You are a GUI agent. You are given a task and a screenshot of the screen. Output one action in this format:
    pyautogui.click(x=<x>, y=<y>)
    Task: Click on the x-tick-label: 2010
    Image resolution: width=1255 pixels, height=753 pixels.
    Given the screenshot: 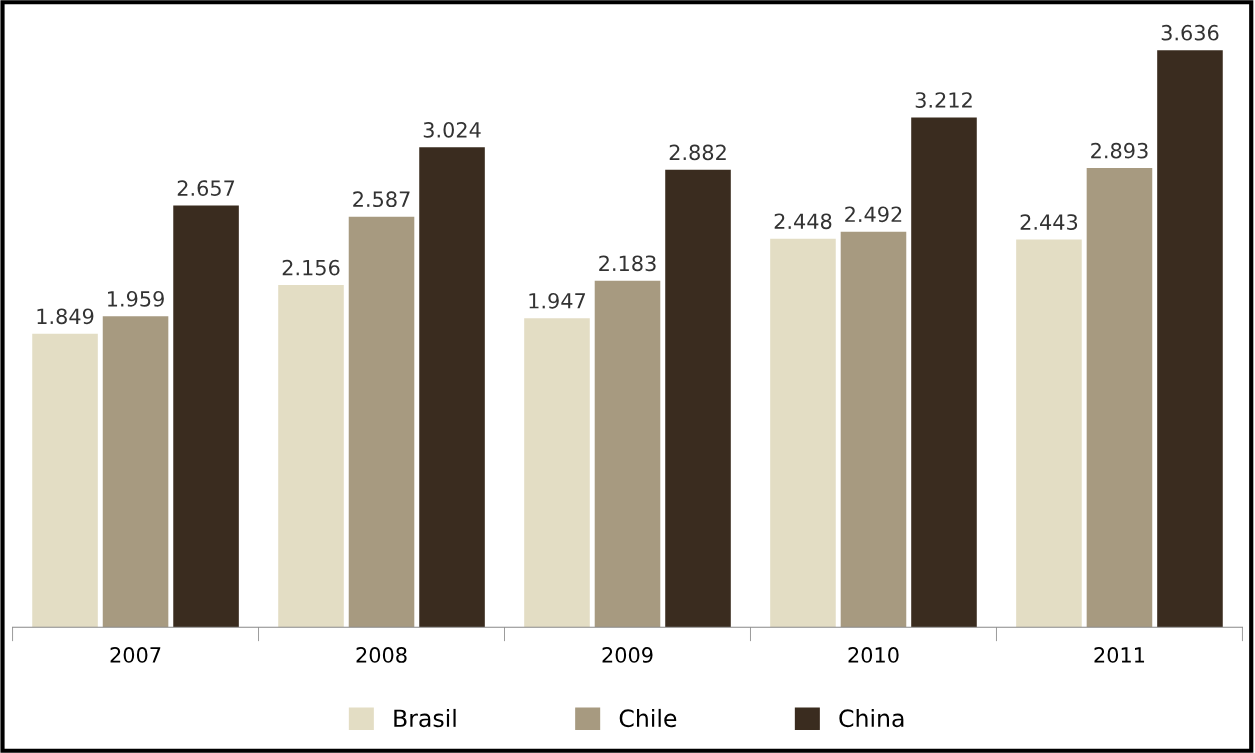 What is the action you would take?
    pyautogui.click(x=873, y=655)
    